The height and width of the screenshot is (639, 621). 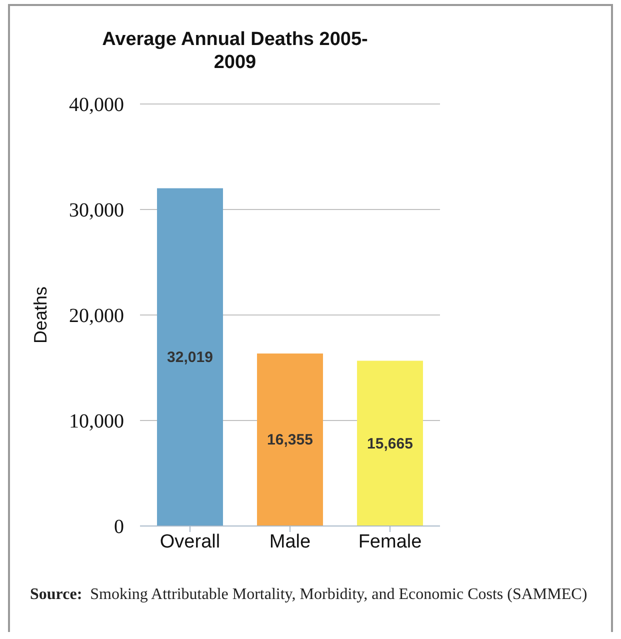 What do you see at coordinates (96, 316) in the screenshot?
I see `y-tick-label: 20,000` at bounding box center [96, 316].